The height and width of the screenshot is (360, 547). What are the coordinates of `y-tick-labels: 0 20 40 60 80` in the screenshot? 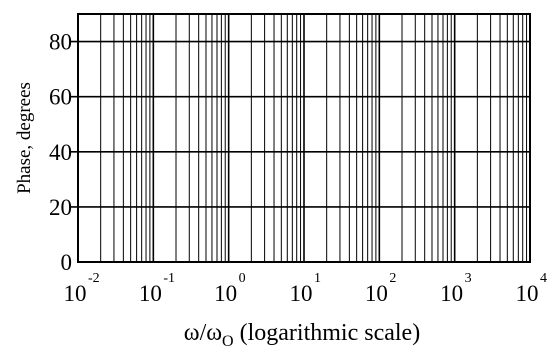 It's located at (60, 152).